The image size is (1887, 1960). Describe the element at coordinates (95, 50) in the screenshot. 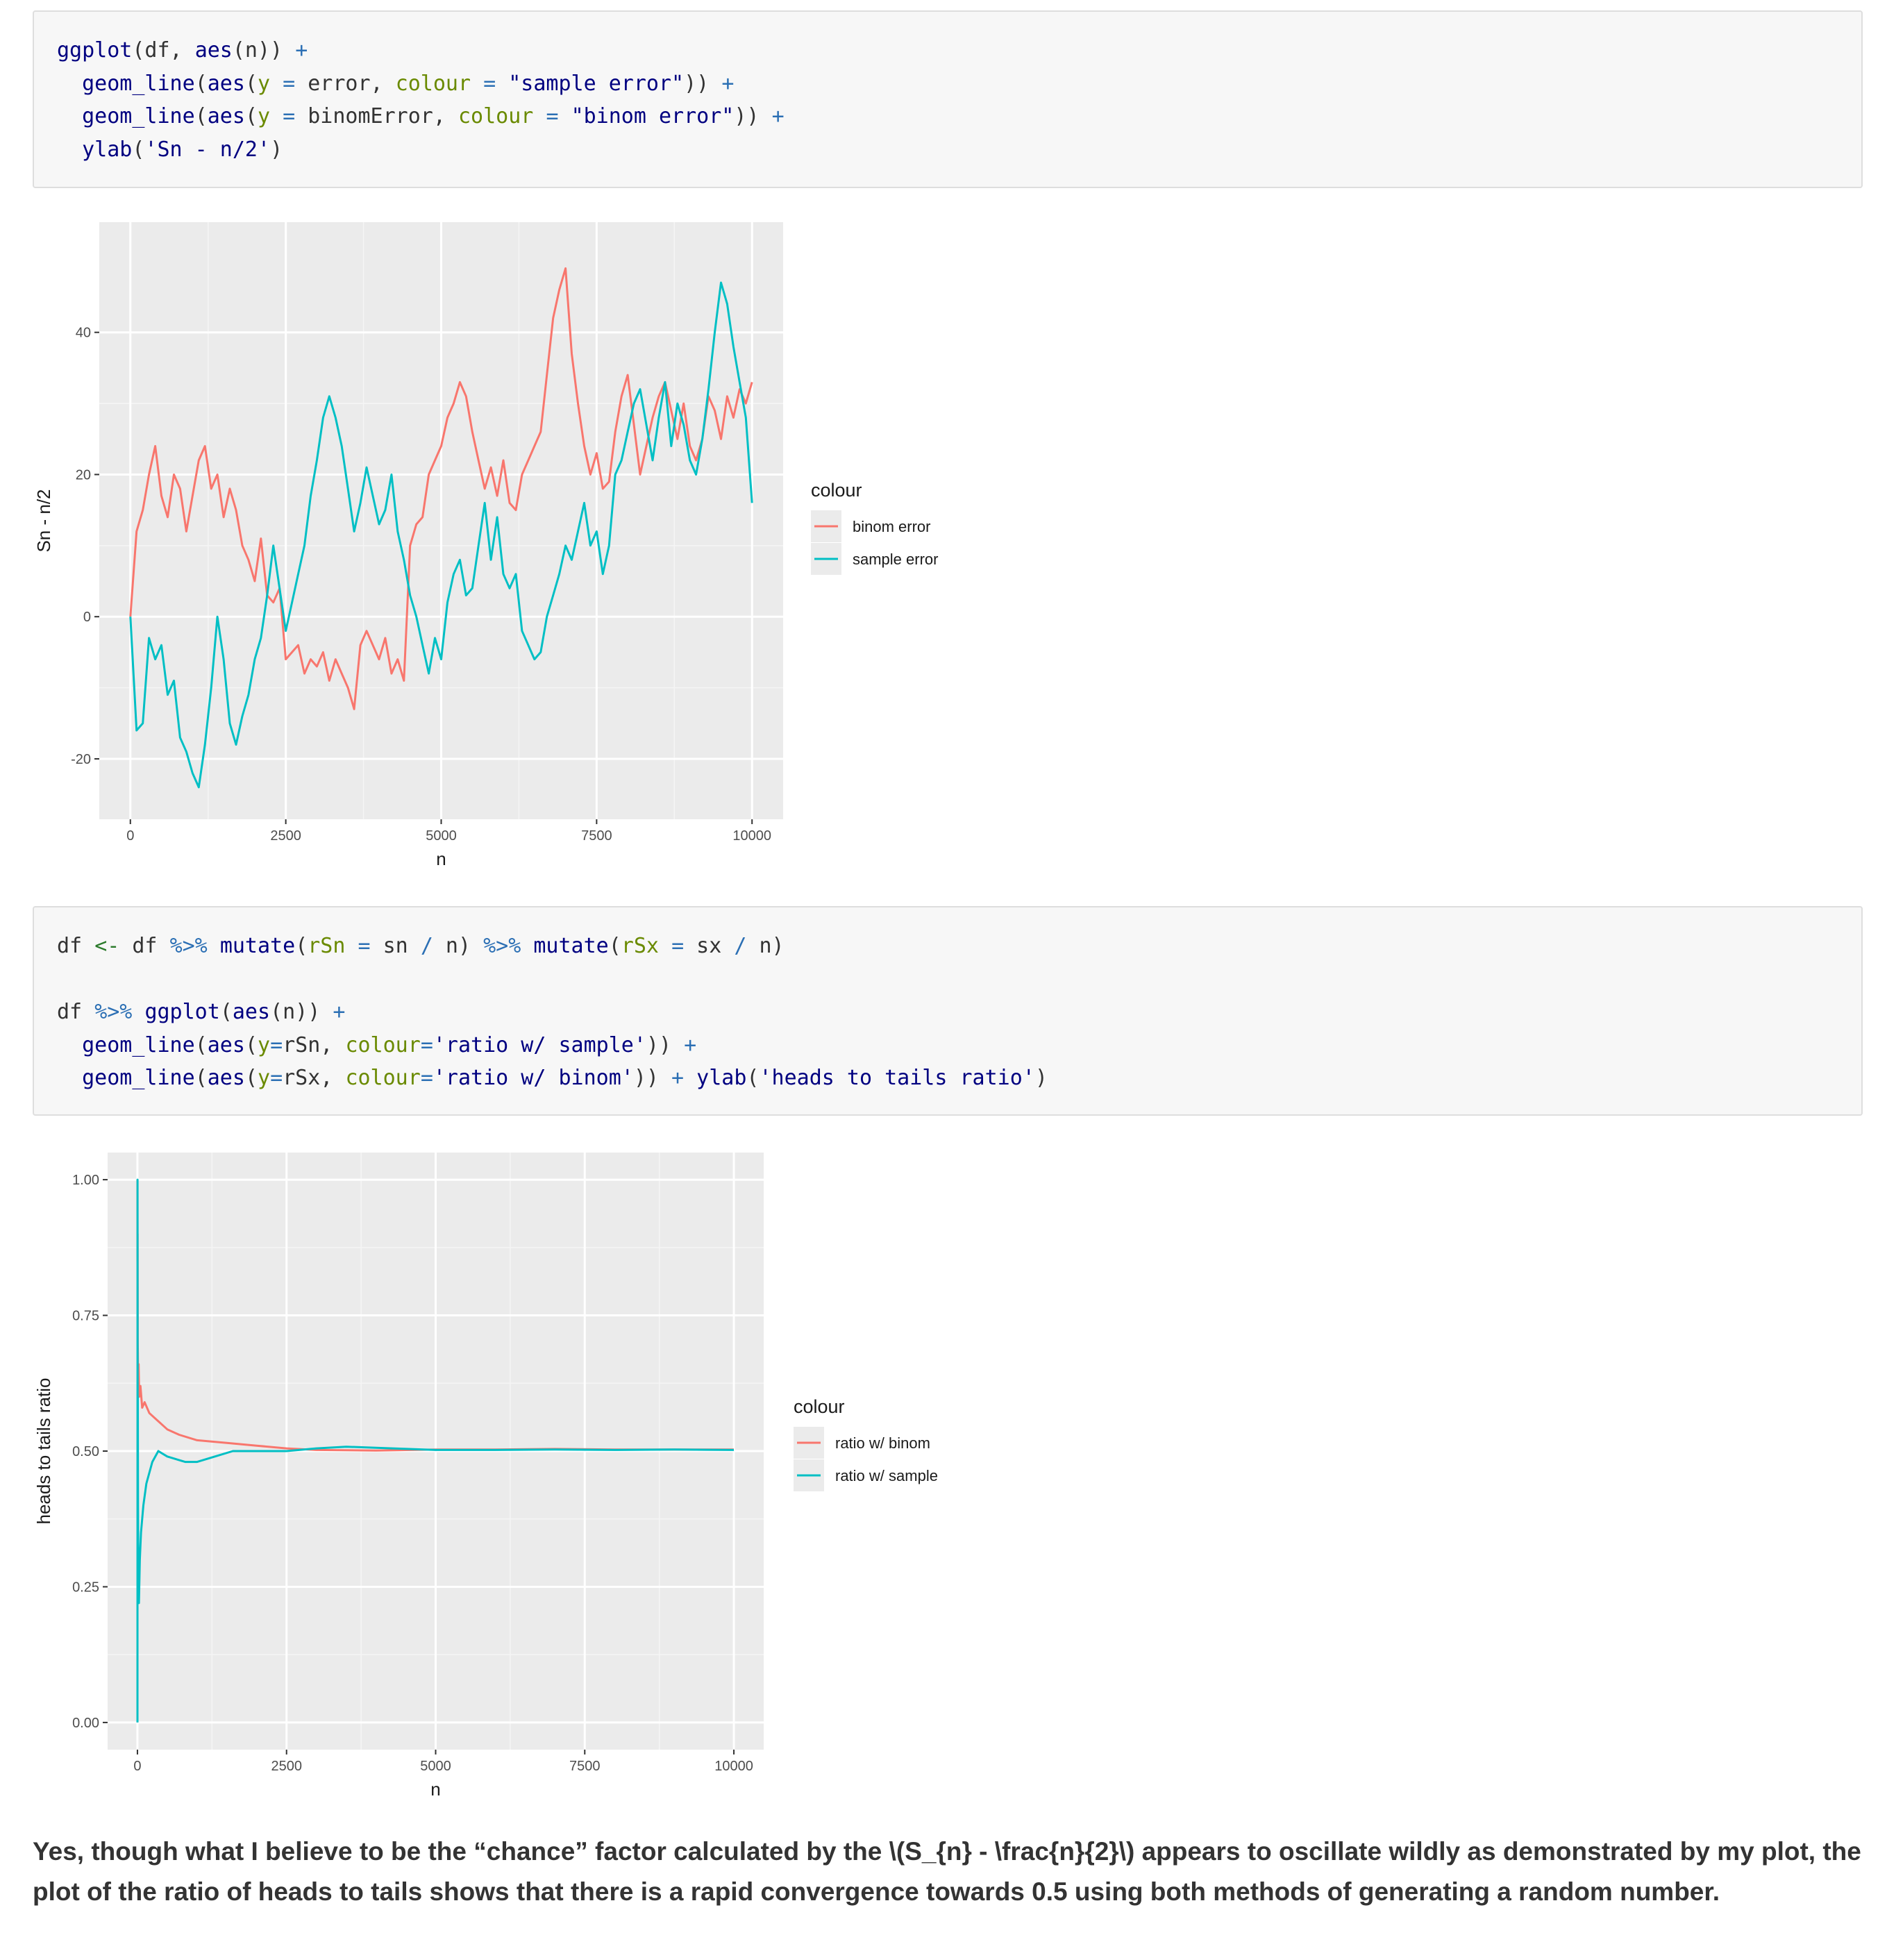

I see `code-token: ggplot` at that location.